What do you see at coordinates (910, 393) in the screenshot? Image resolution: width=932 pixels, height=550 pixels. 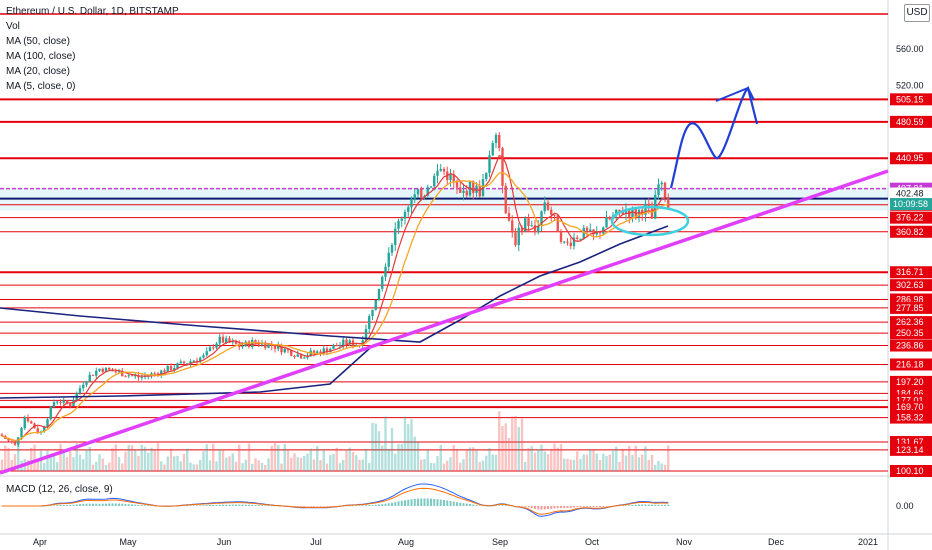 I see `level-label: 184.66` at bounding box center [910, 393].